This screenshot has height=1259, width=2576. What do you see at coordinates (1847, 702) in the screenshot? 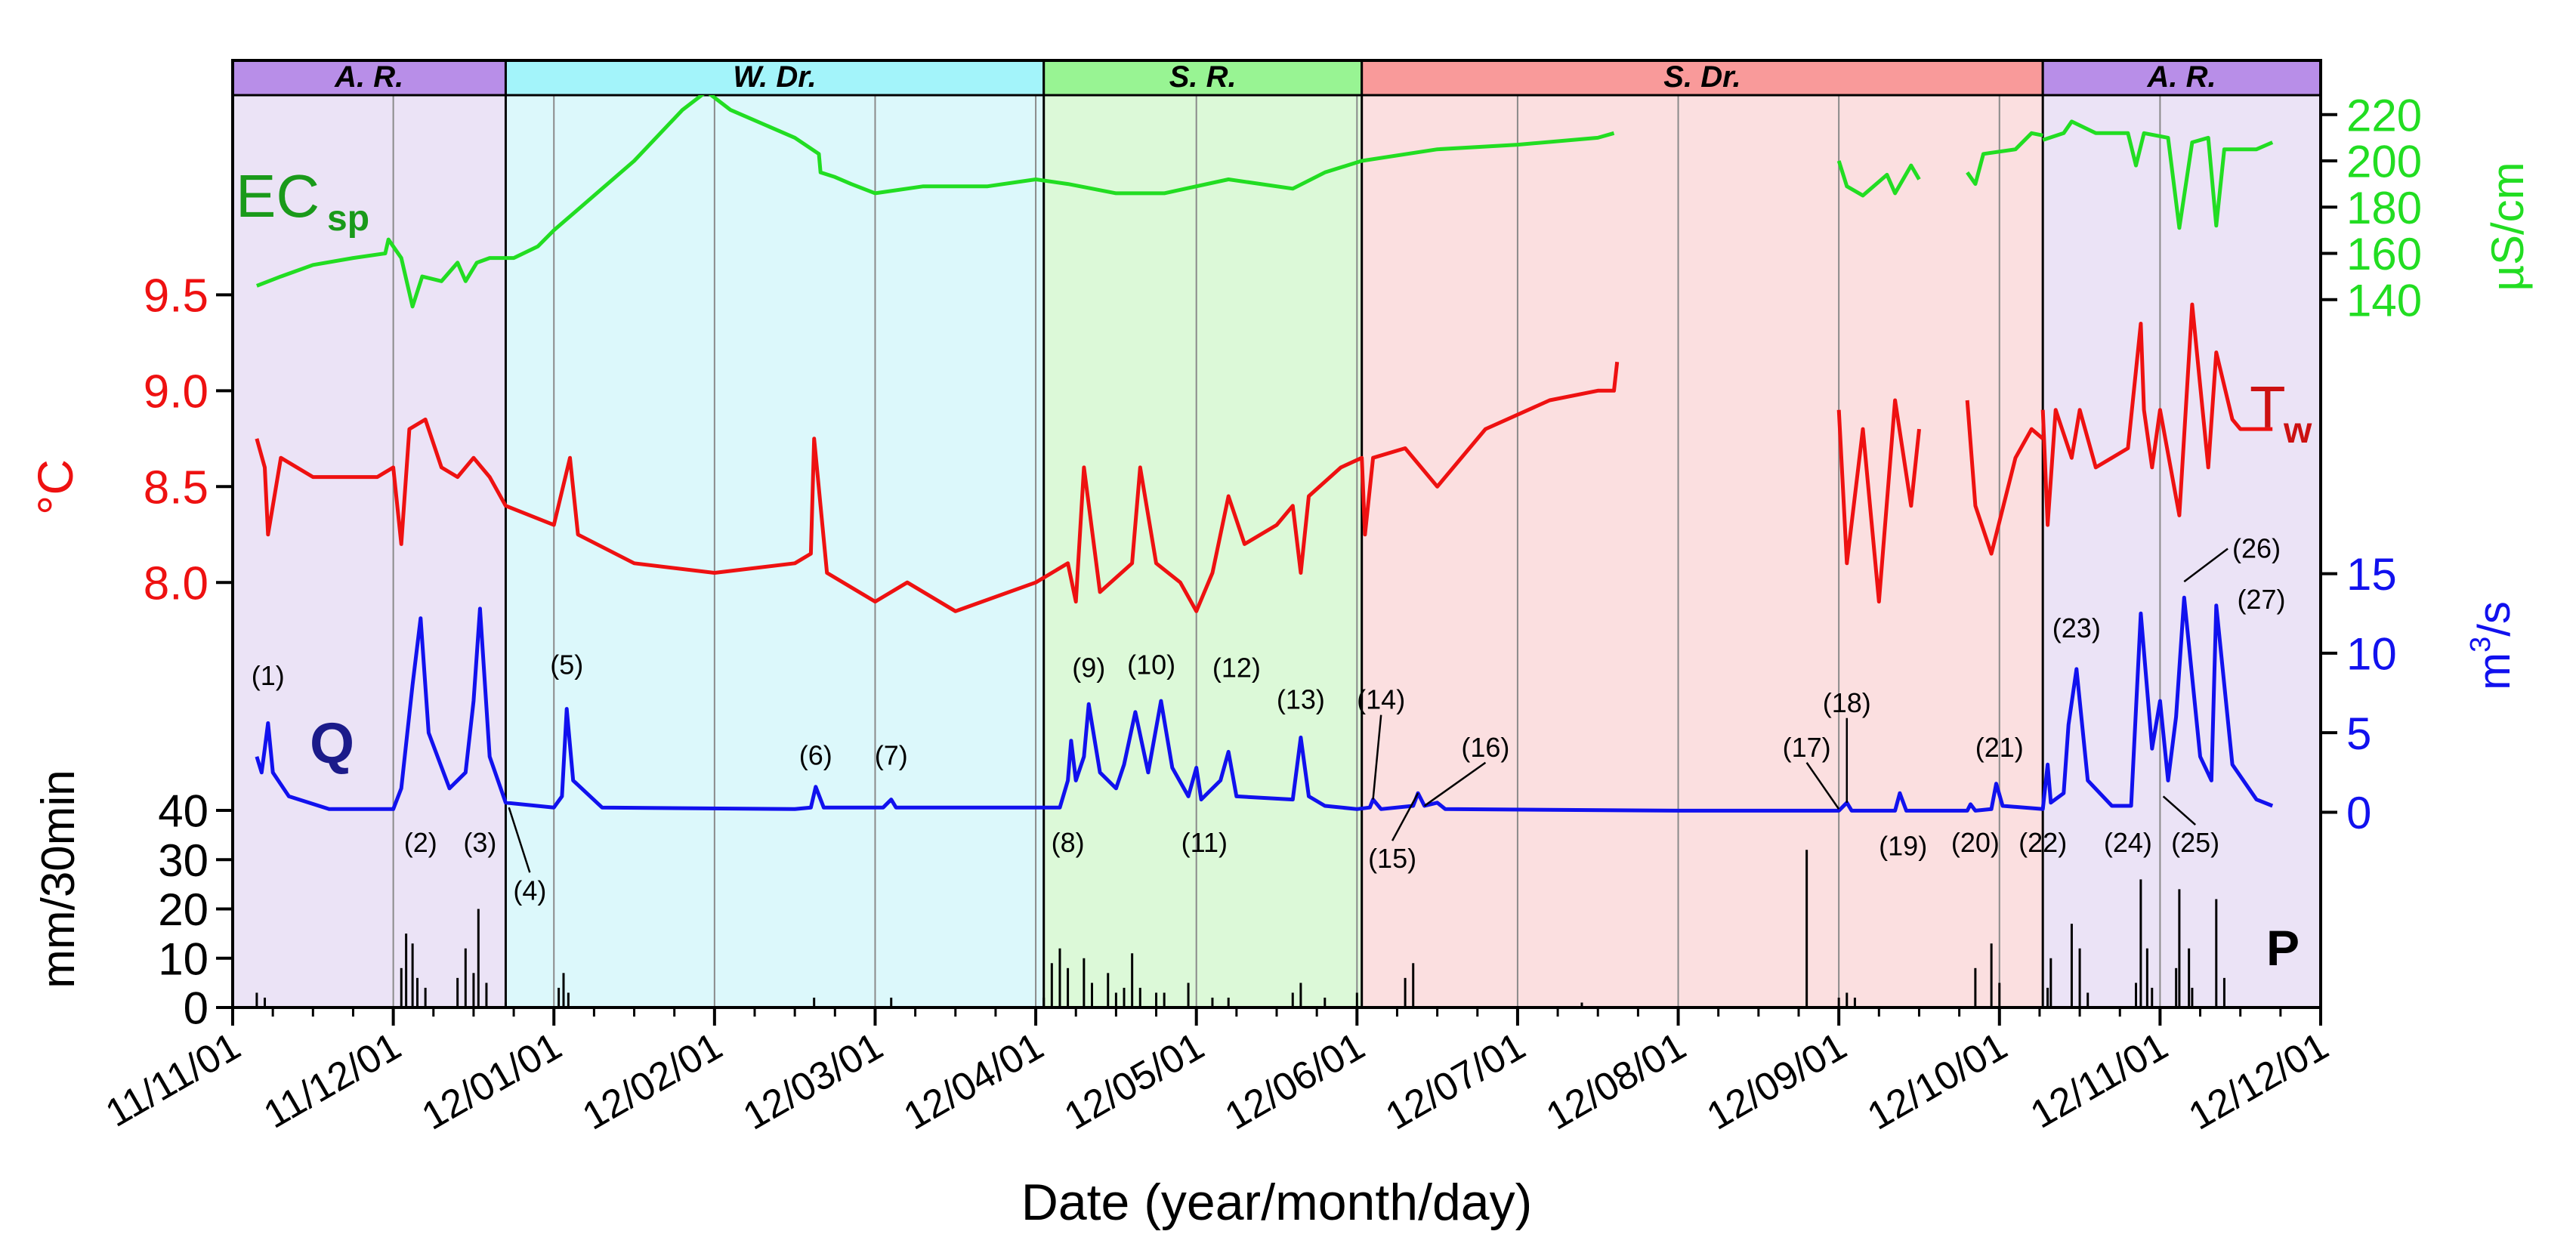
I see `event-label: (18)` at bounding box center [1847, 702].